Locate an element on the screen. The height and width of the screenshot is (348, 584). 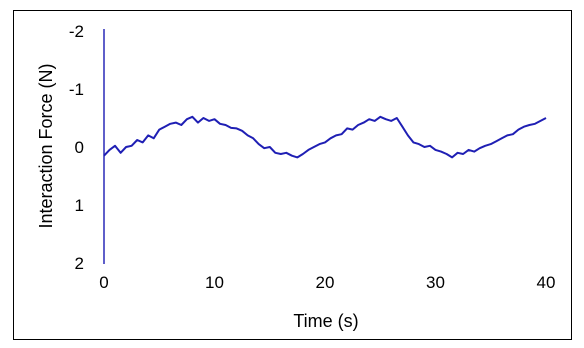
y-tick-label: -1 is located at coordinates (76, 89).